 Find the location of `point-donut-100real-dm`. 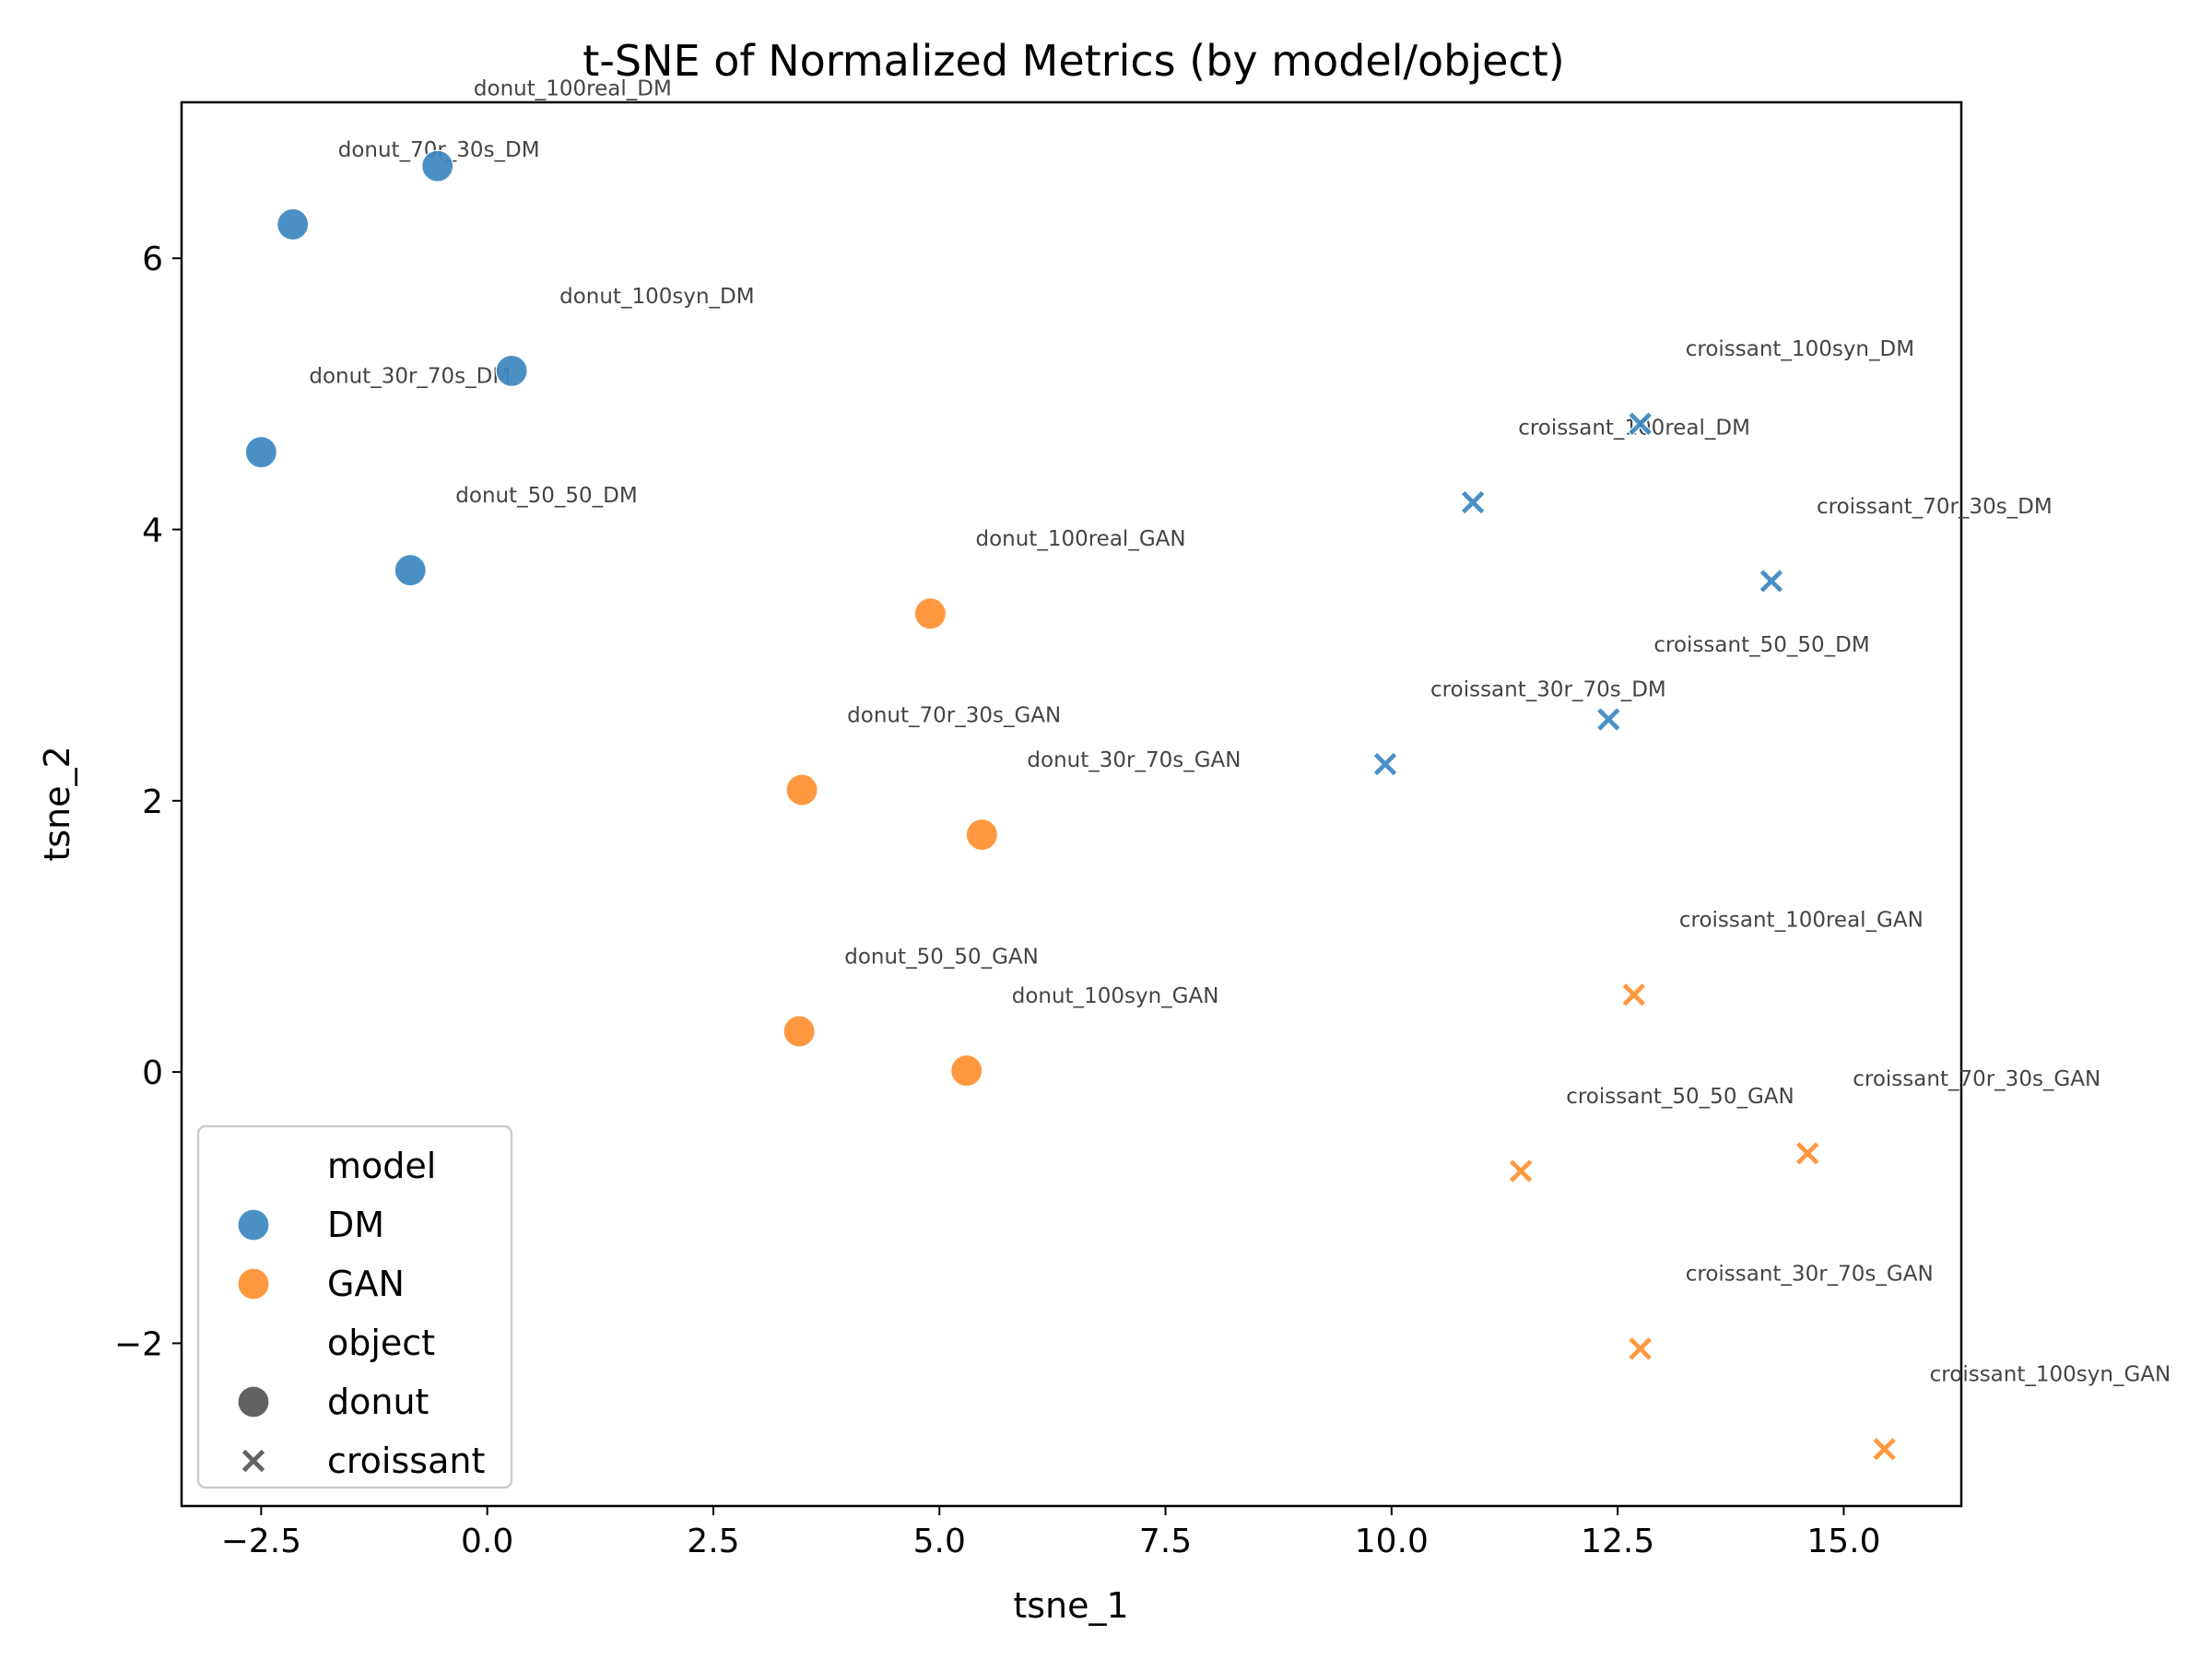

point-donut-100real-dm is located at coordinates (293, 224).